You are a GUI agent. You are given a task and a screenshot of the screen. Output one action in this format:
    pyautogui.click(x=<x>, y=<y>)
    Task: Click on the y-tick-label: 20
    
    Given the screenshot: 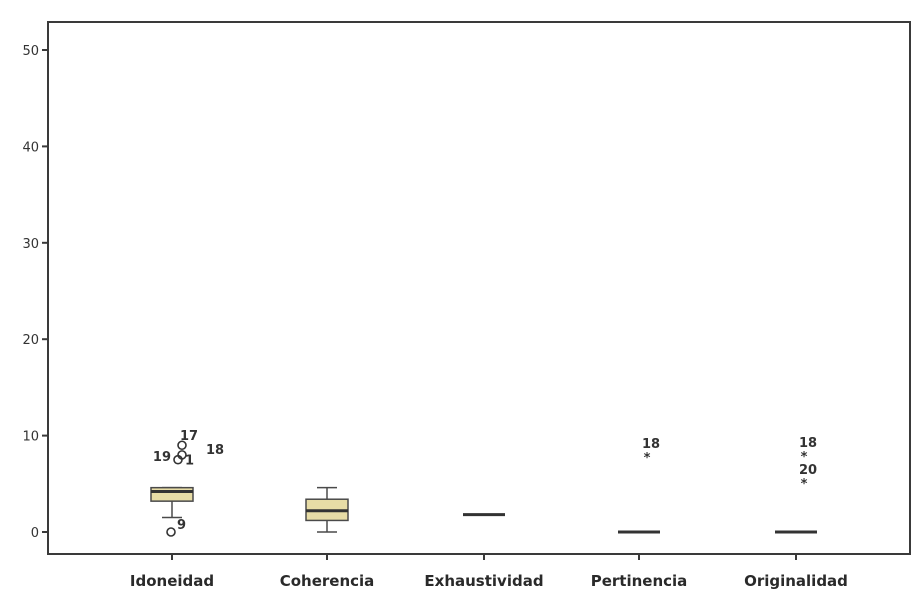 What is the action you would take?
    pyautogui.click(x=30, y=340)
    